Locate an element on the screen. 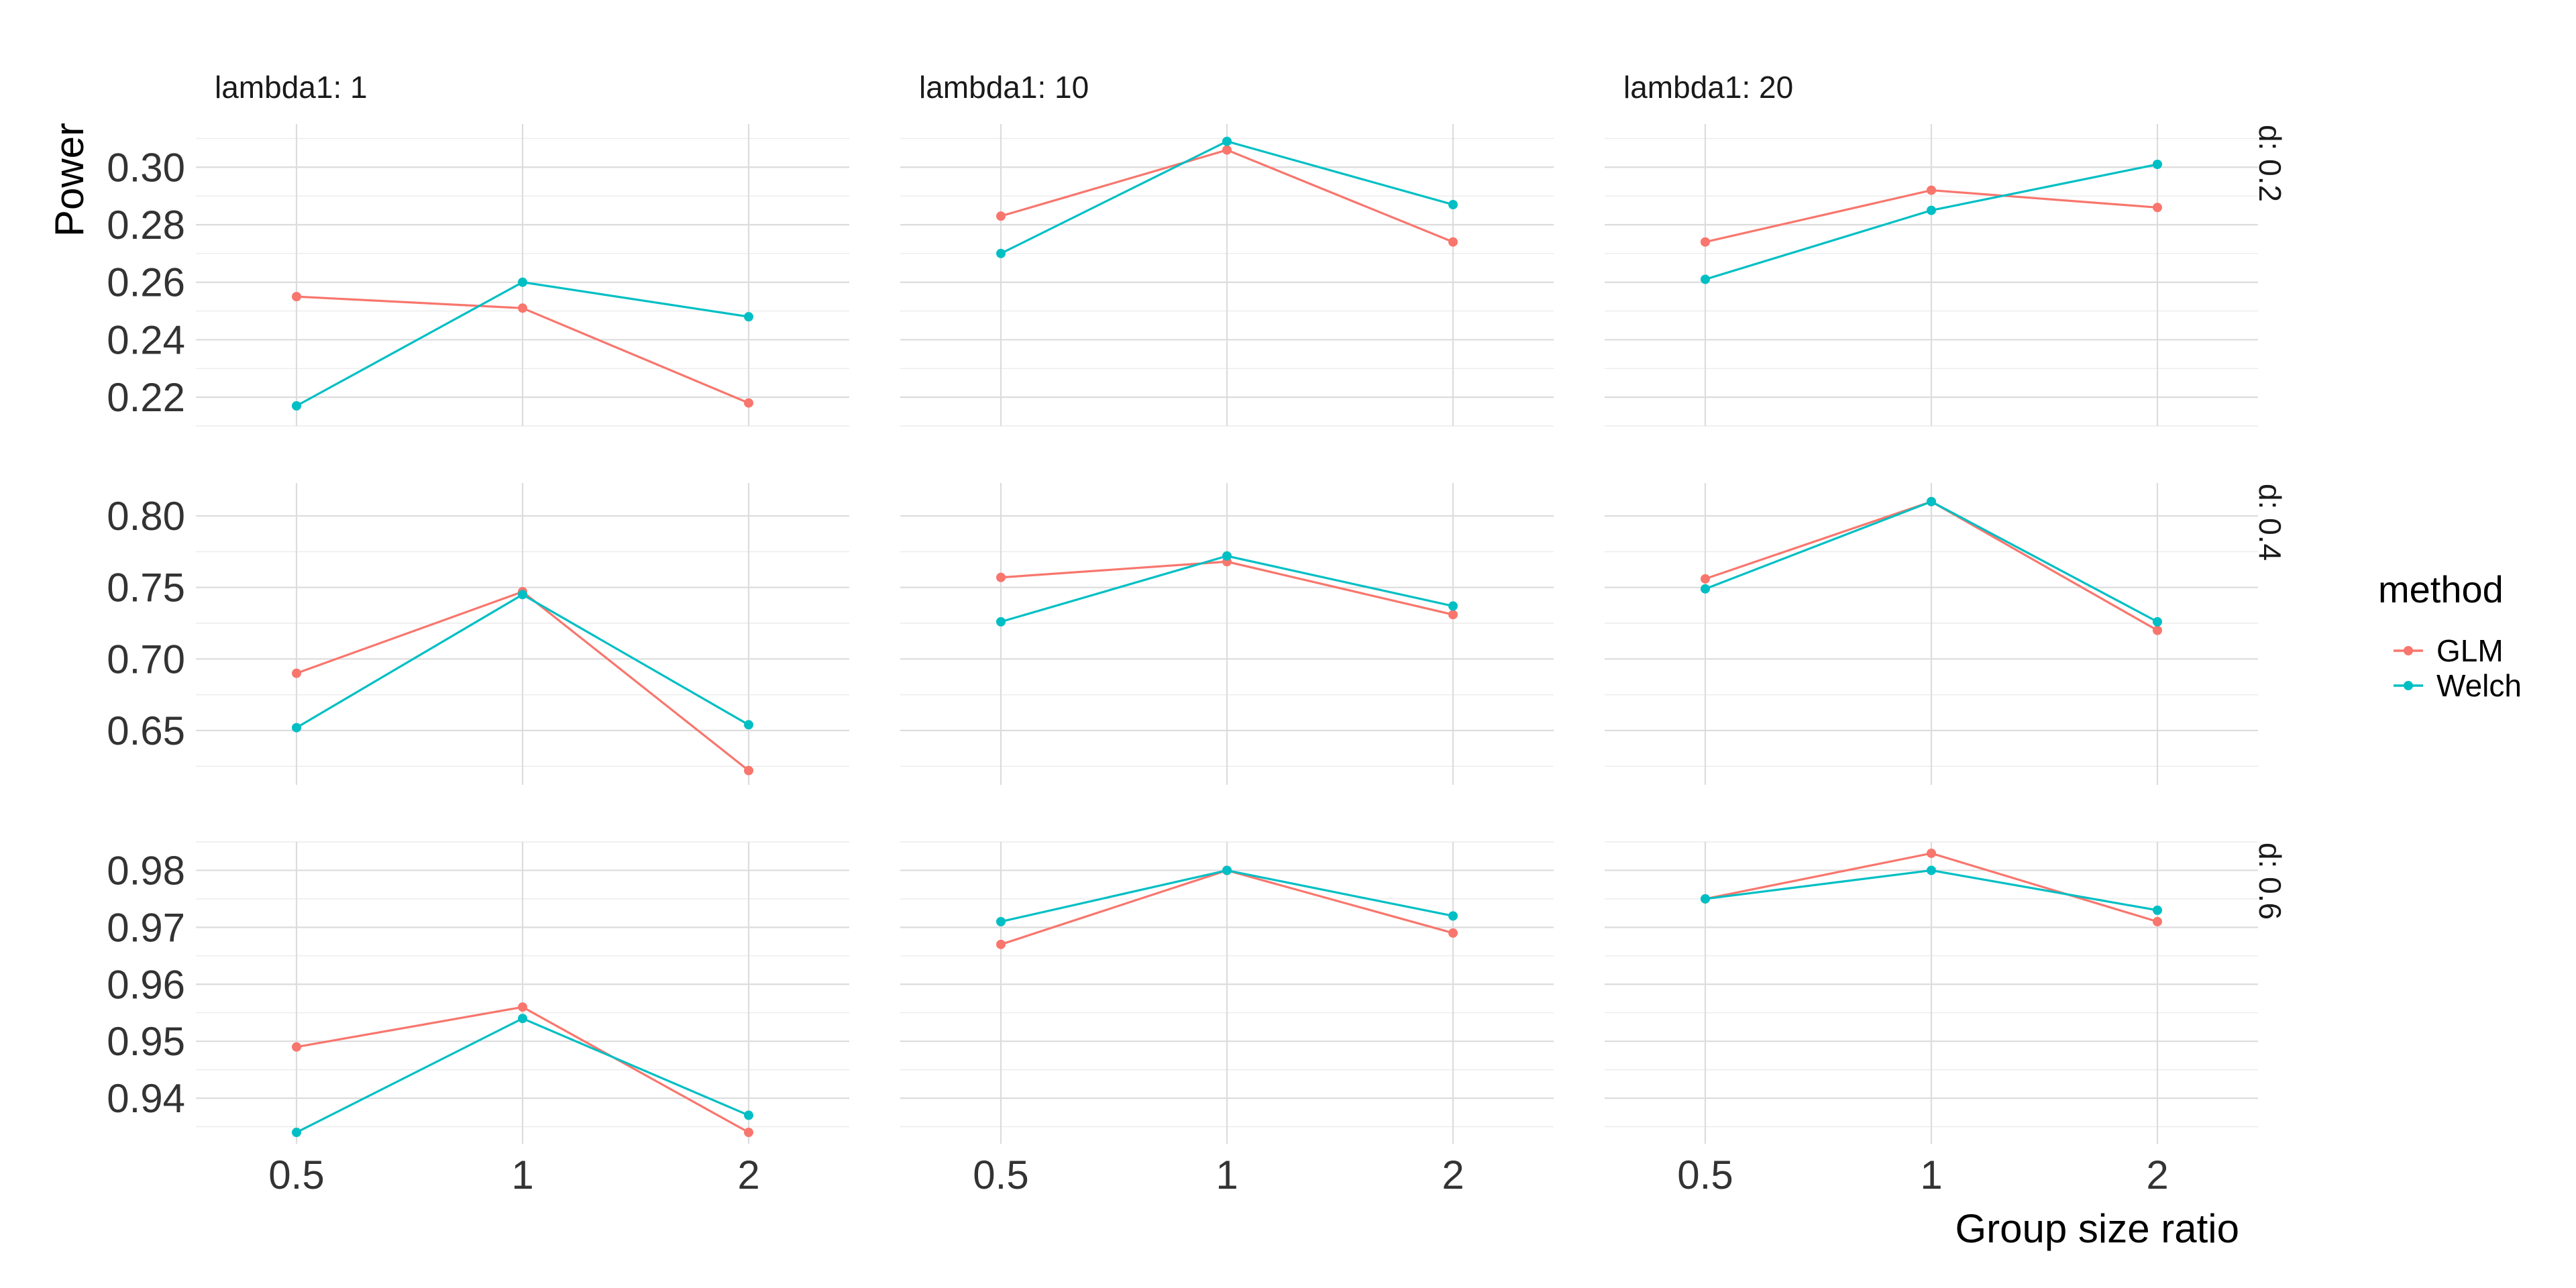 The height and width of the screenshot is (1288, 2576). y-tick-label: 0.96 is located at coordinates (146, 984).